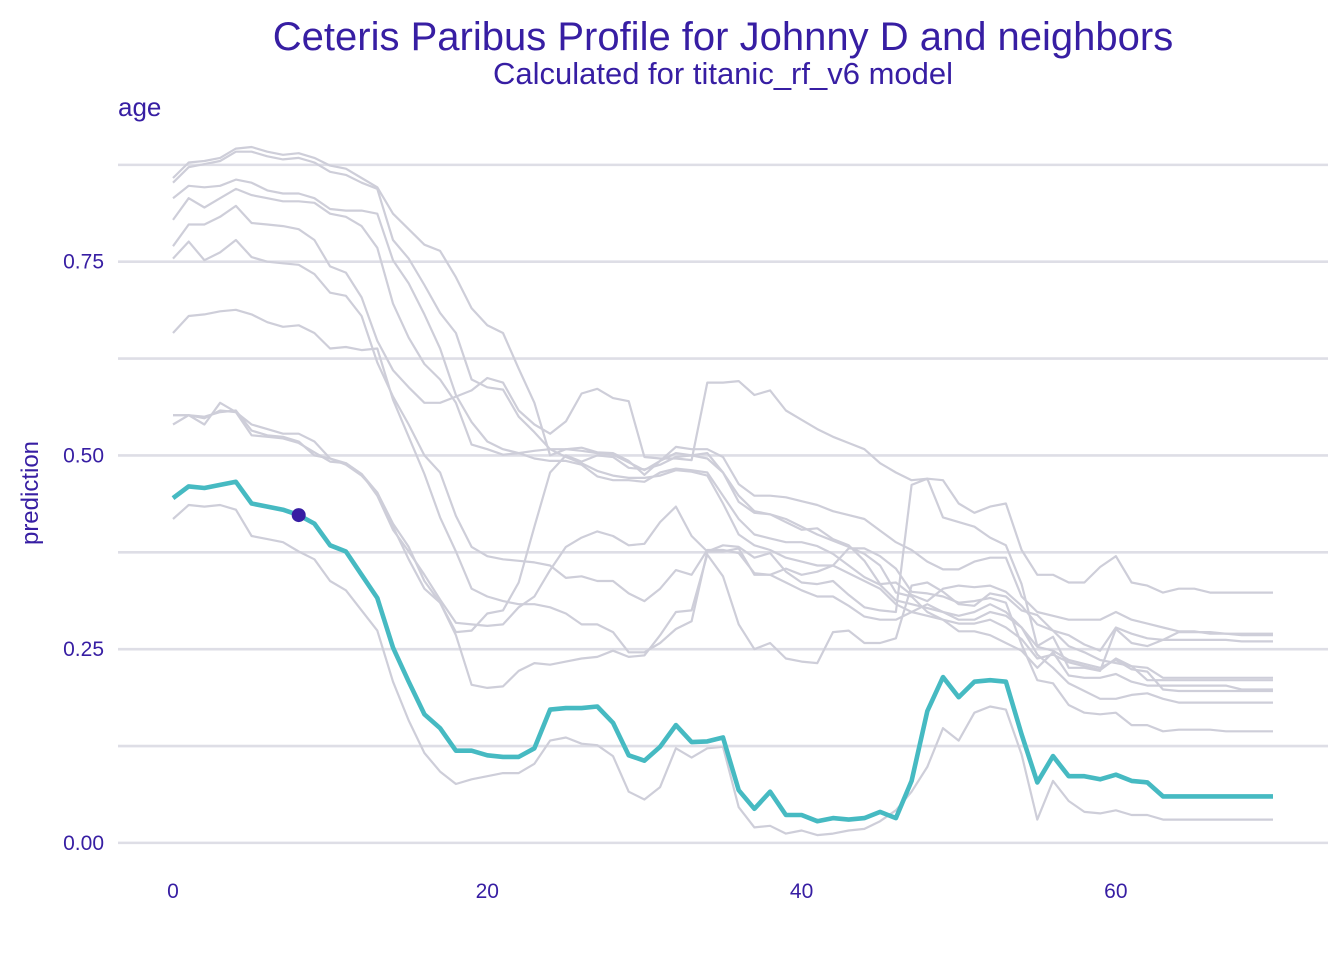 This screenshot has width=1344, height=960. I want to click on observation-layer, so click(298, 515).